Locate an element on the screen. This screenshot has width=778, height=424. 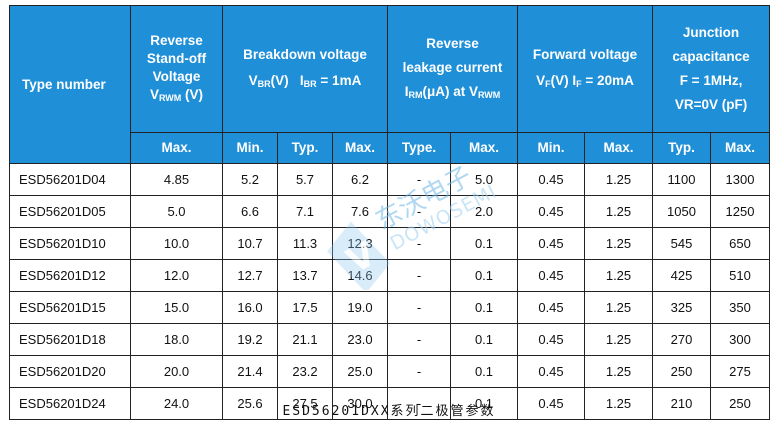
junction-line4: VR=0V (pF) is located at coordinates (711, 104).